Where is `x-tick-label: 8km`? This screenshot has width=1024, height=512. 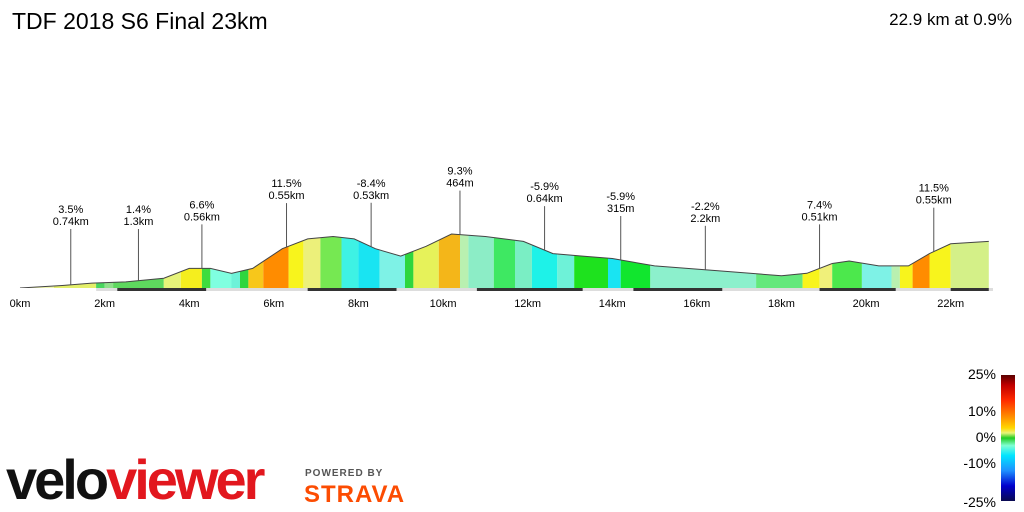 x-tick-label: 8km is located at coordinates (358, 304).